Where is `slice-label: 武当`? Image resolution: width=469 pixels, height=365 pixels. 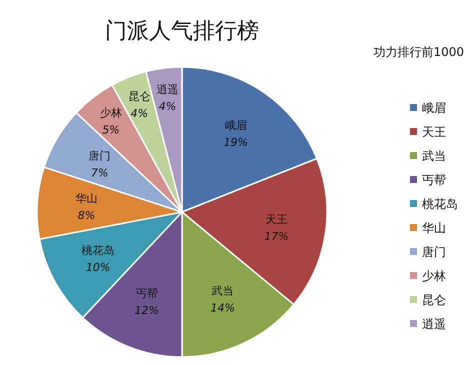
slice-label: 武当 is located at coordinates (223, 291).